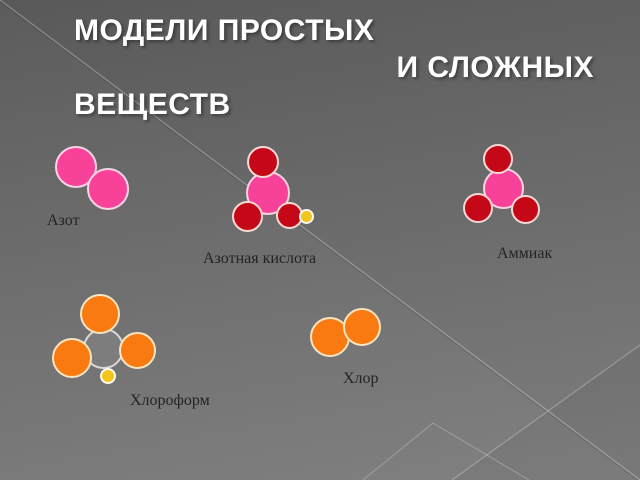 The image size is (640, 480). I want to click on title-line-2: И СЛОЖНЫХ, so click(495, 67).